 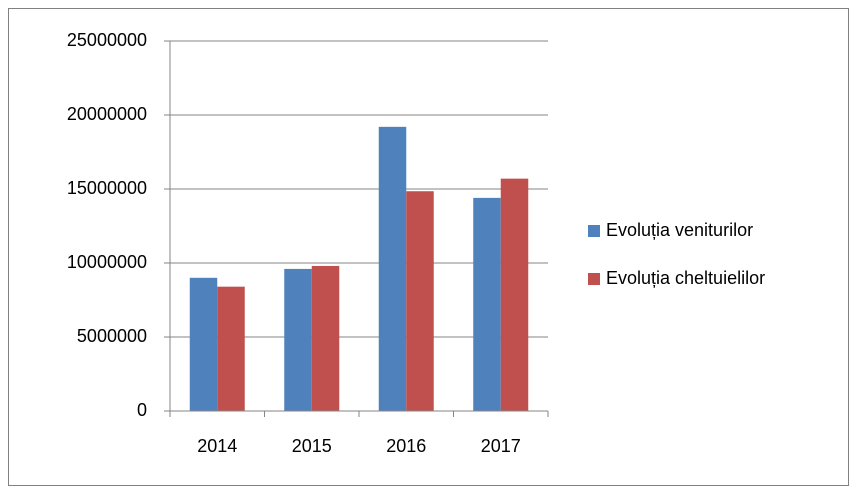 What do you see at coordinates (501, 446) in the screenshot?
I see `x-tick-label: 2017` at bounding box center [501, 446].